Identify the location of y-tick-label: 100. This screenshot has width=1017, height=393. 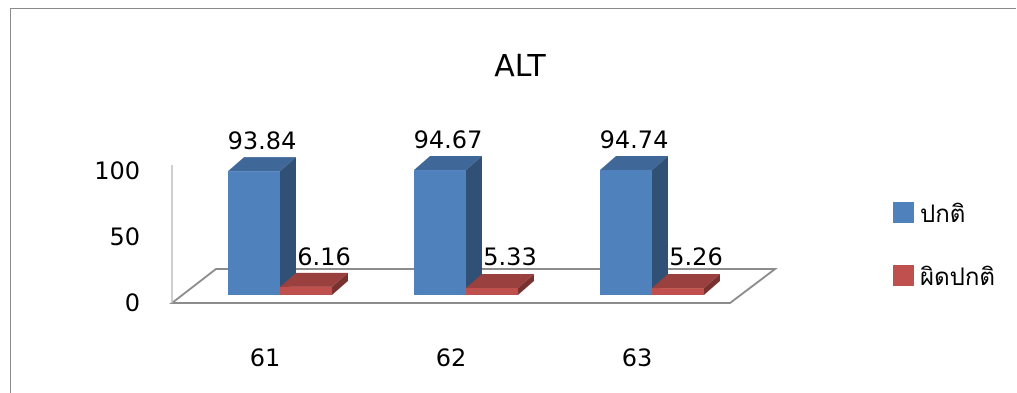
(117, 171).